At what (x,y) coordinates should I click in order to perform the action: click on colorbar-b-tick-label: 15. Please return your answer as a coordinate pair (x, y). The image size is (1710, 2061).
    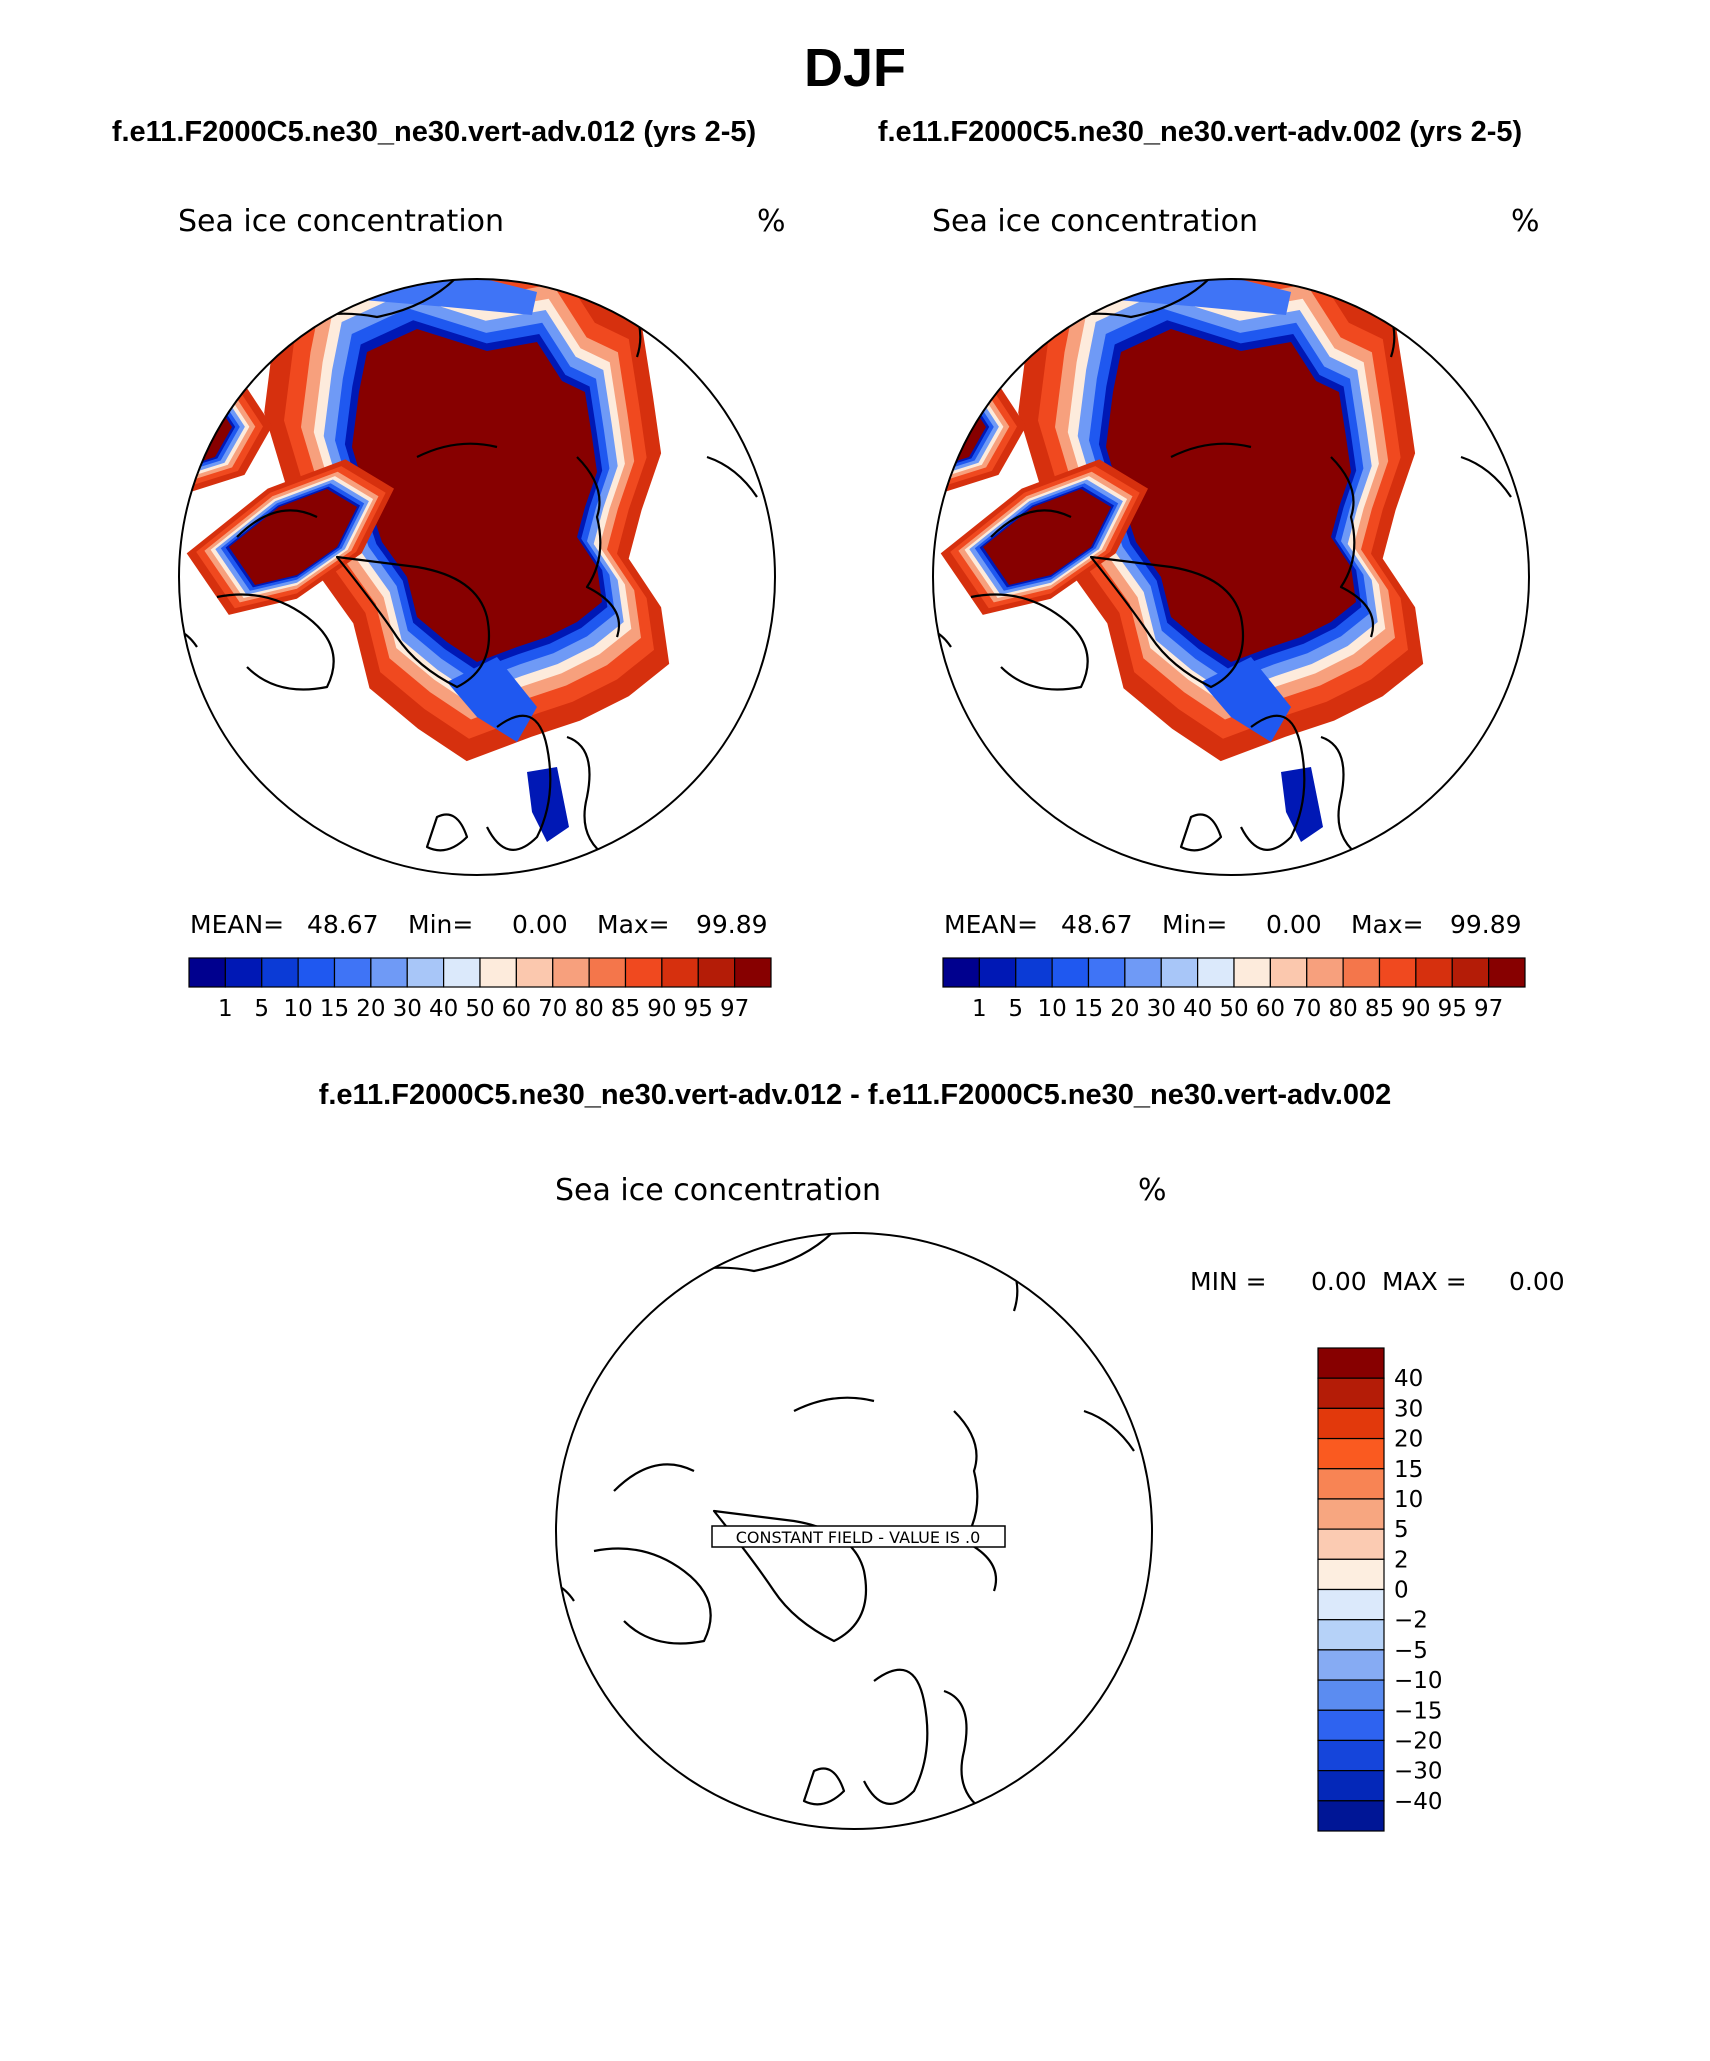
    Looking at the image, I should click on (1088, 1009).